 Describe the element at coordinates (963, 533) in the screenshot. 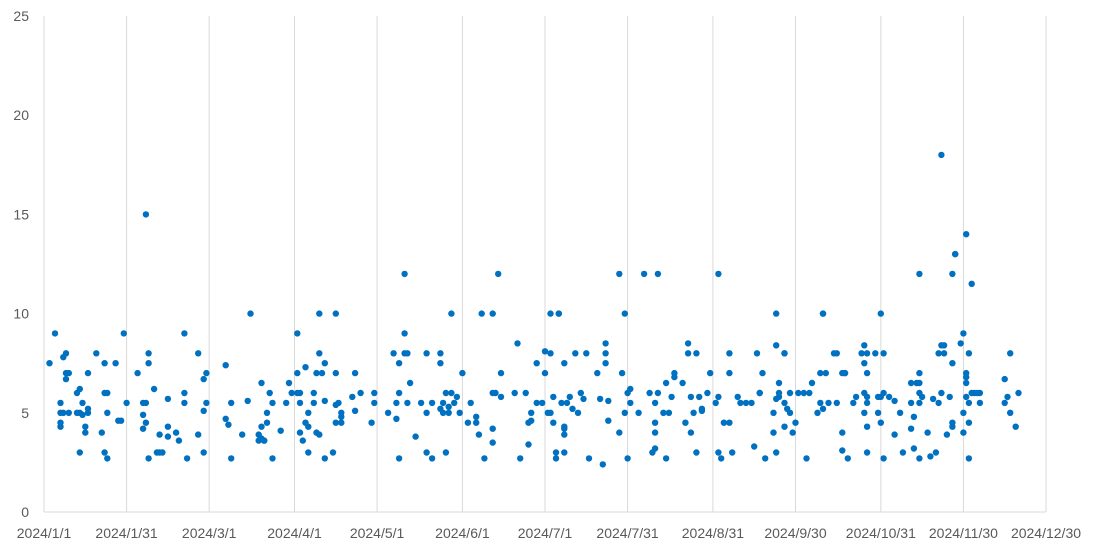

I see `x-tick-label: 2024/11/30` at that location.